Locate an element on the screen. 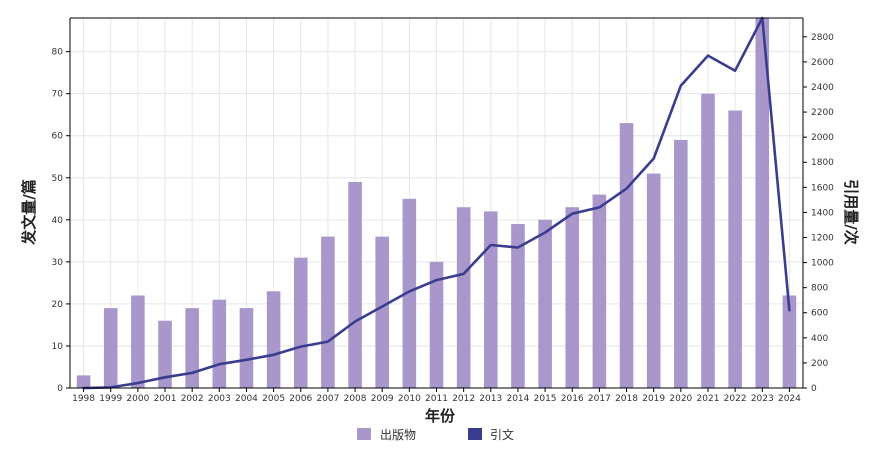 The image size is (882, 451). legend-label-publications: 出版物 is located at coordinates (398, 435).